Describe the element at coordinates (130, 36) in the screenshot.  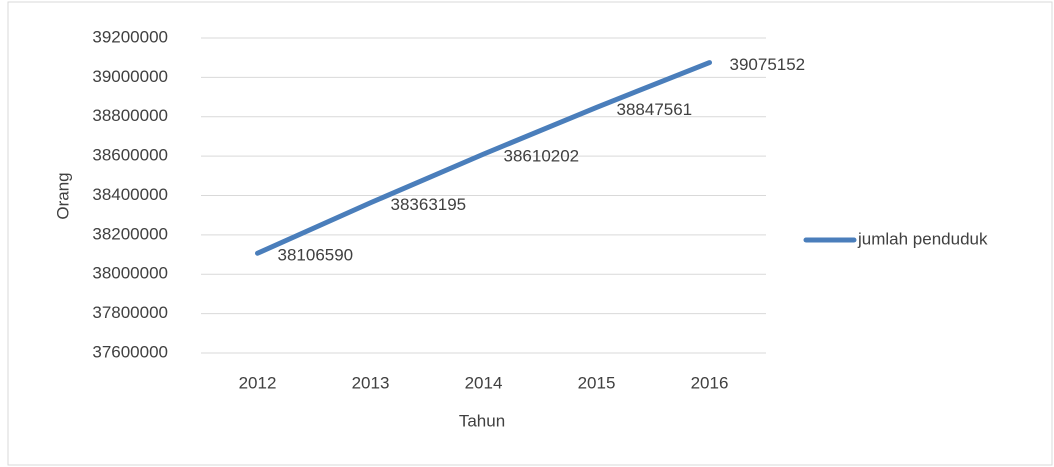
I see `y-tick-label: 39200000` at that location.